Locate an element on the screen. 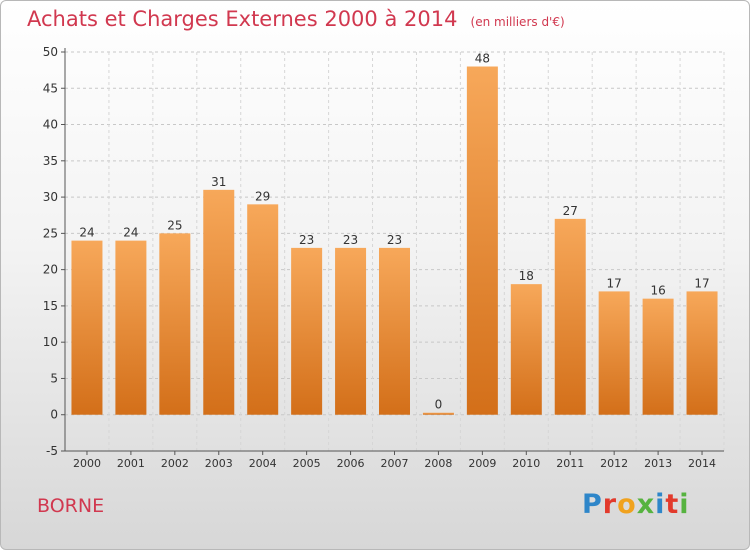  x-tick-label: 2006 is located at coordinates (351, 463).